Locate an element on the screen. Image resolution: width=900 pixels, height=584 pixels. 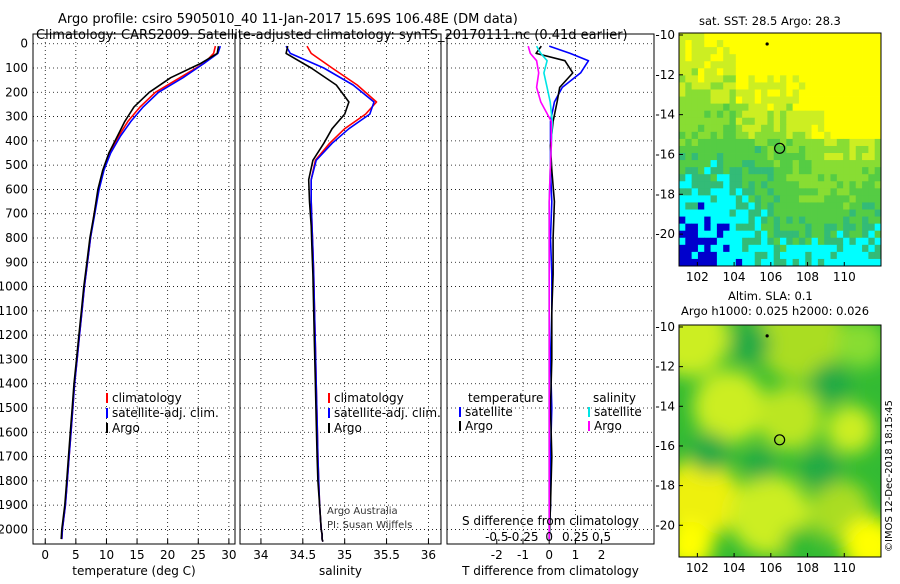
map_sla-xtick-label: 106 is located at coordinates (770, 568).